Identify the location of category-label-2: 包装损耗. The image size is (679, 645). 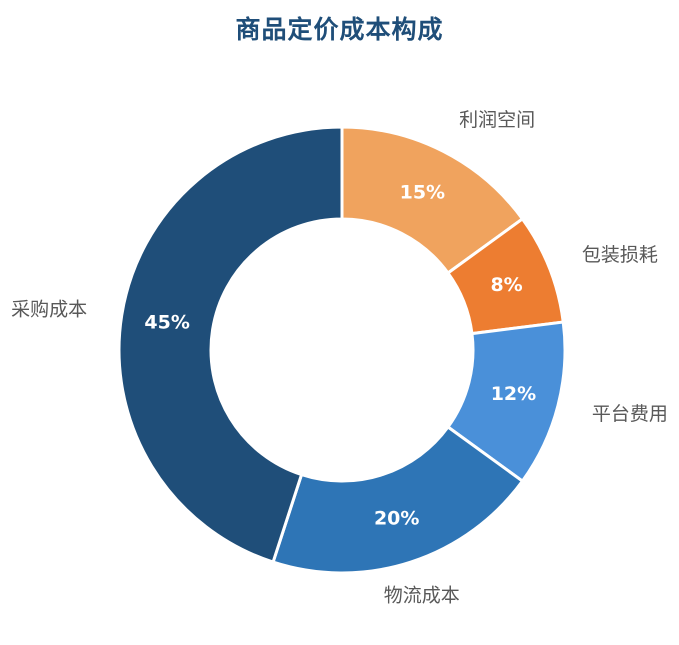
(620, 255).